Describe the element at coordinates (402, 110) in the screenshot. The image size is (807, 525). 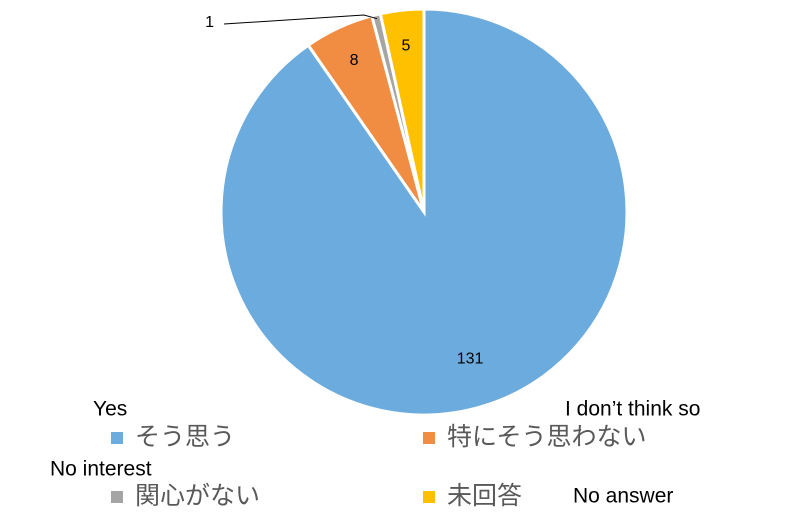
I see `pie-slice` at that location.